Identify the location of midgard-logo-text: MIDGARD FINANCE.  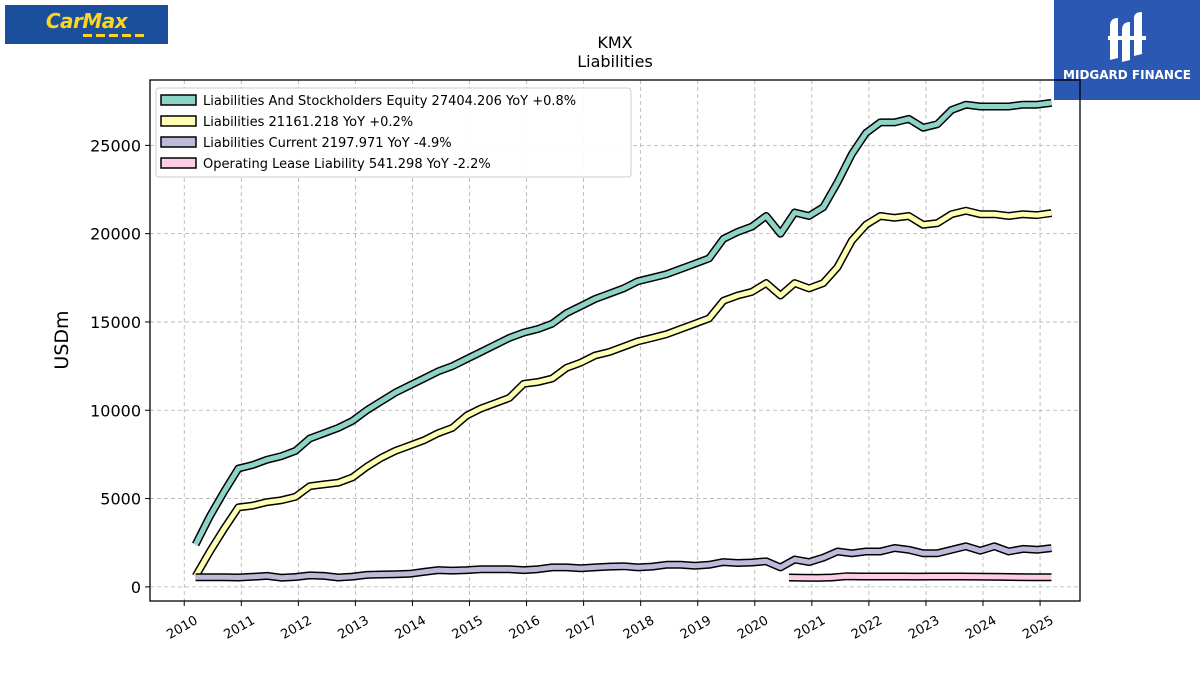
(1127, 75).